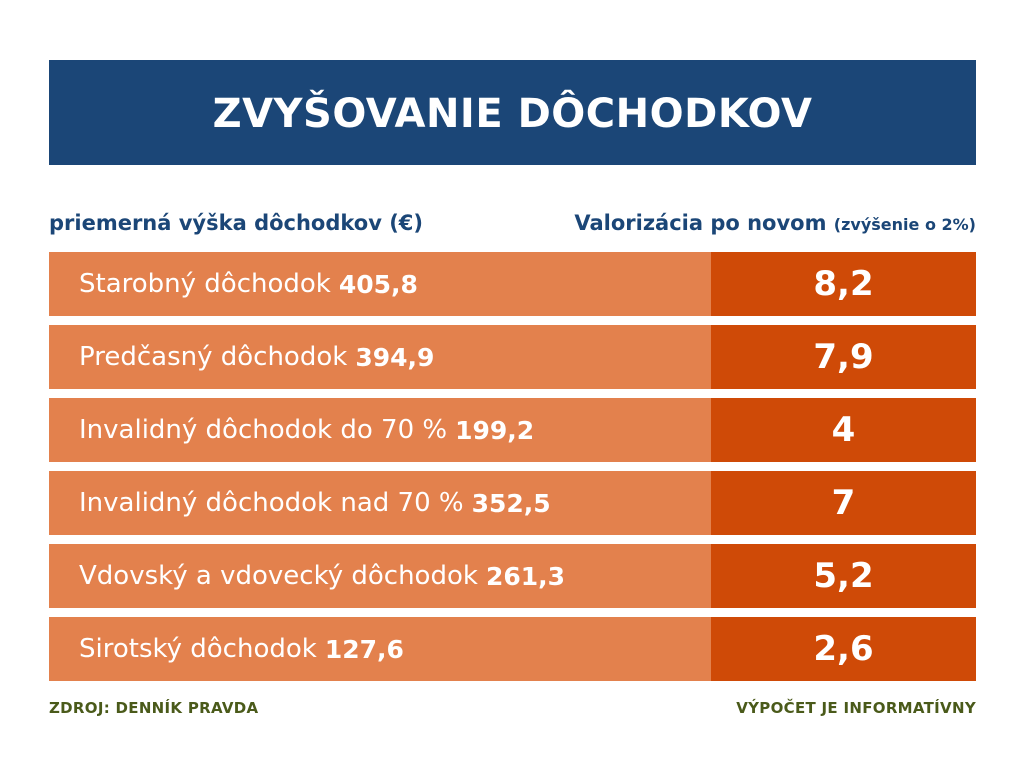 This screenshot has width=1024, height=775. I want to click on column-header-average: priemerná výška dôchodkov (€), so click(236, 223).